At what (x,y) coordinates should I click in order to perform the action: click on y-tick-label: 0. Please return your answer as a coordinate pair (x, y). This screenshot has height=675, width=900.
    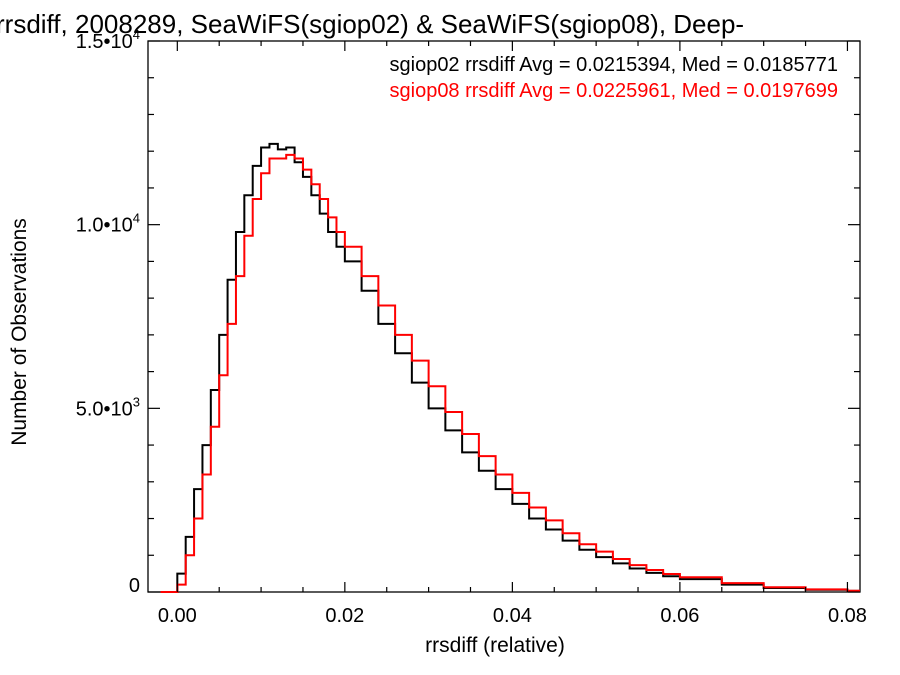
    Looking at the image, I should click on (134, 586).